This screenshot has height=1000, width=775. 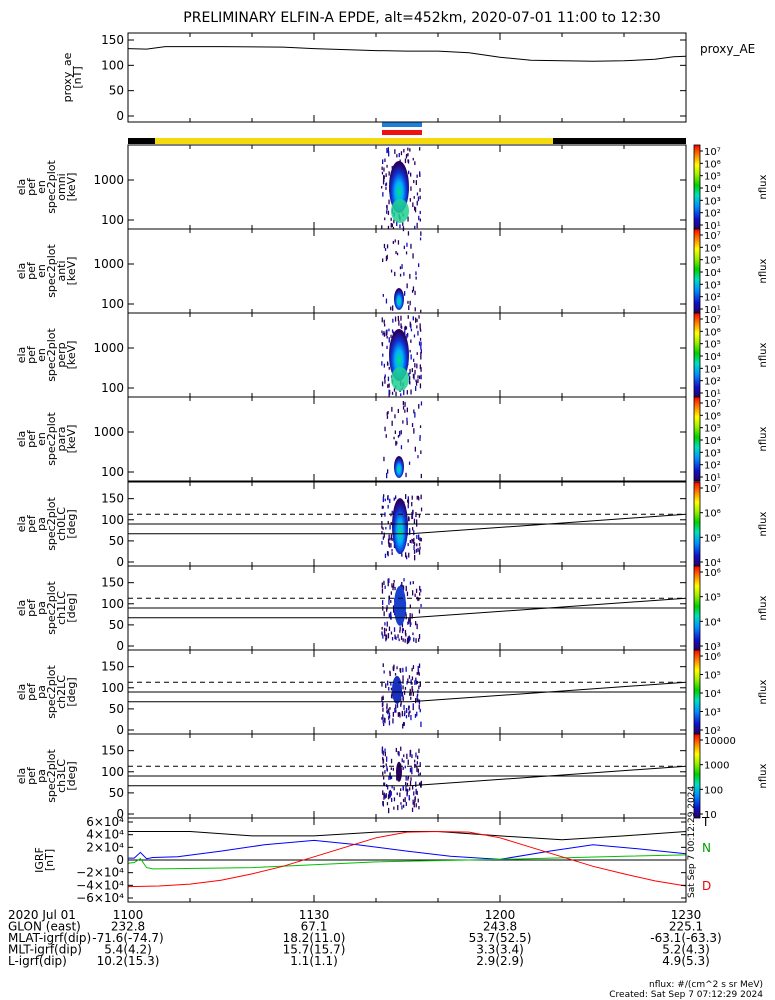 I want to click on footer-row-label: MLAT-igrf(dip), so click(x=49, y=938).